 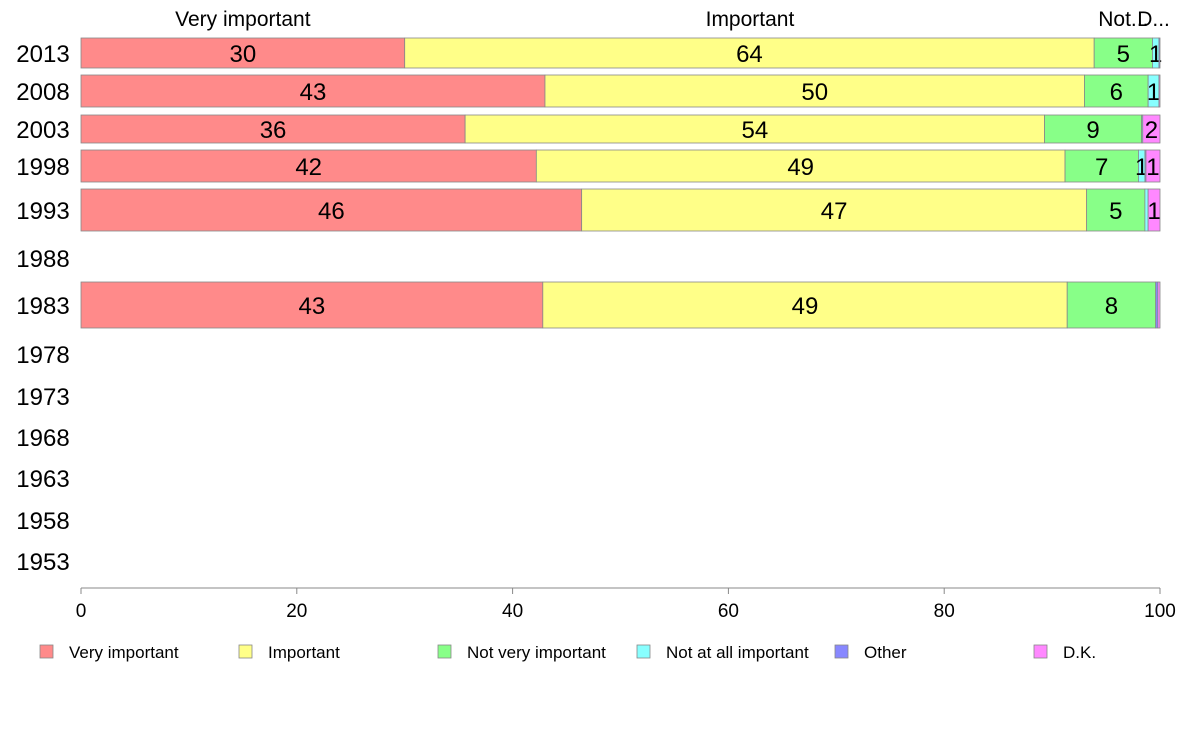 I want to click on legend-label: Very important, so click(x=124, y=652).